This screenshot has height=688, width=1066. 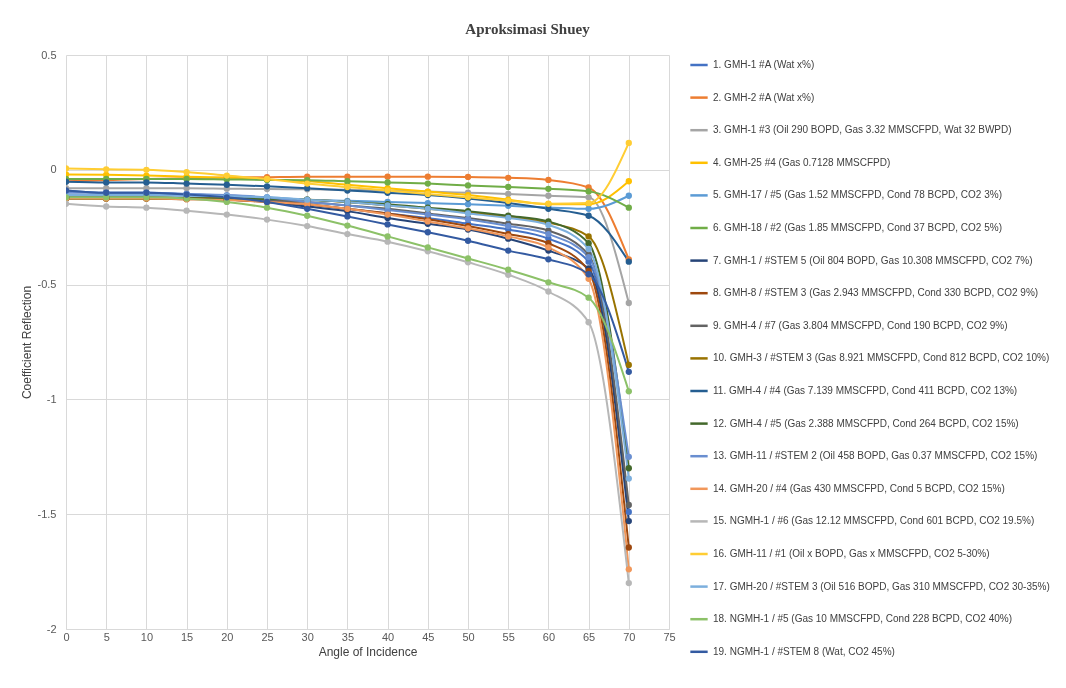 I want to click on legend-label: 2. GMH-2 #A (Wat x%), so click(x=764, y=97).